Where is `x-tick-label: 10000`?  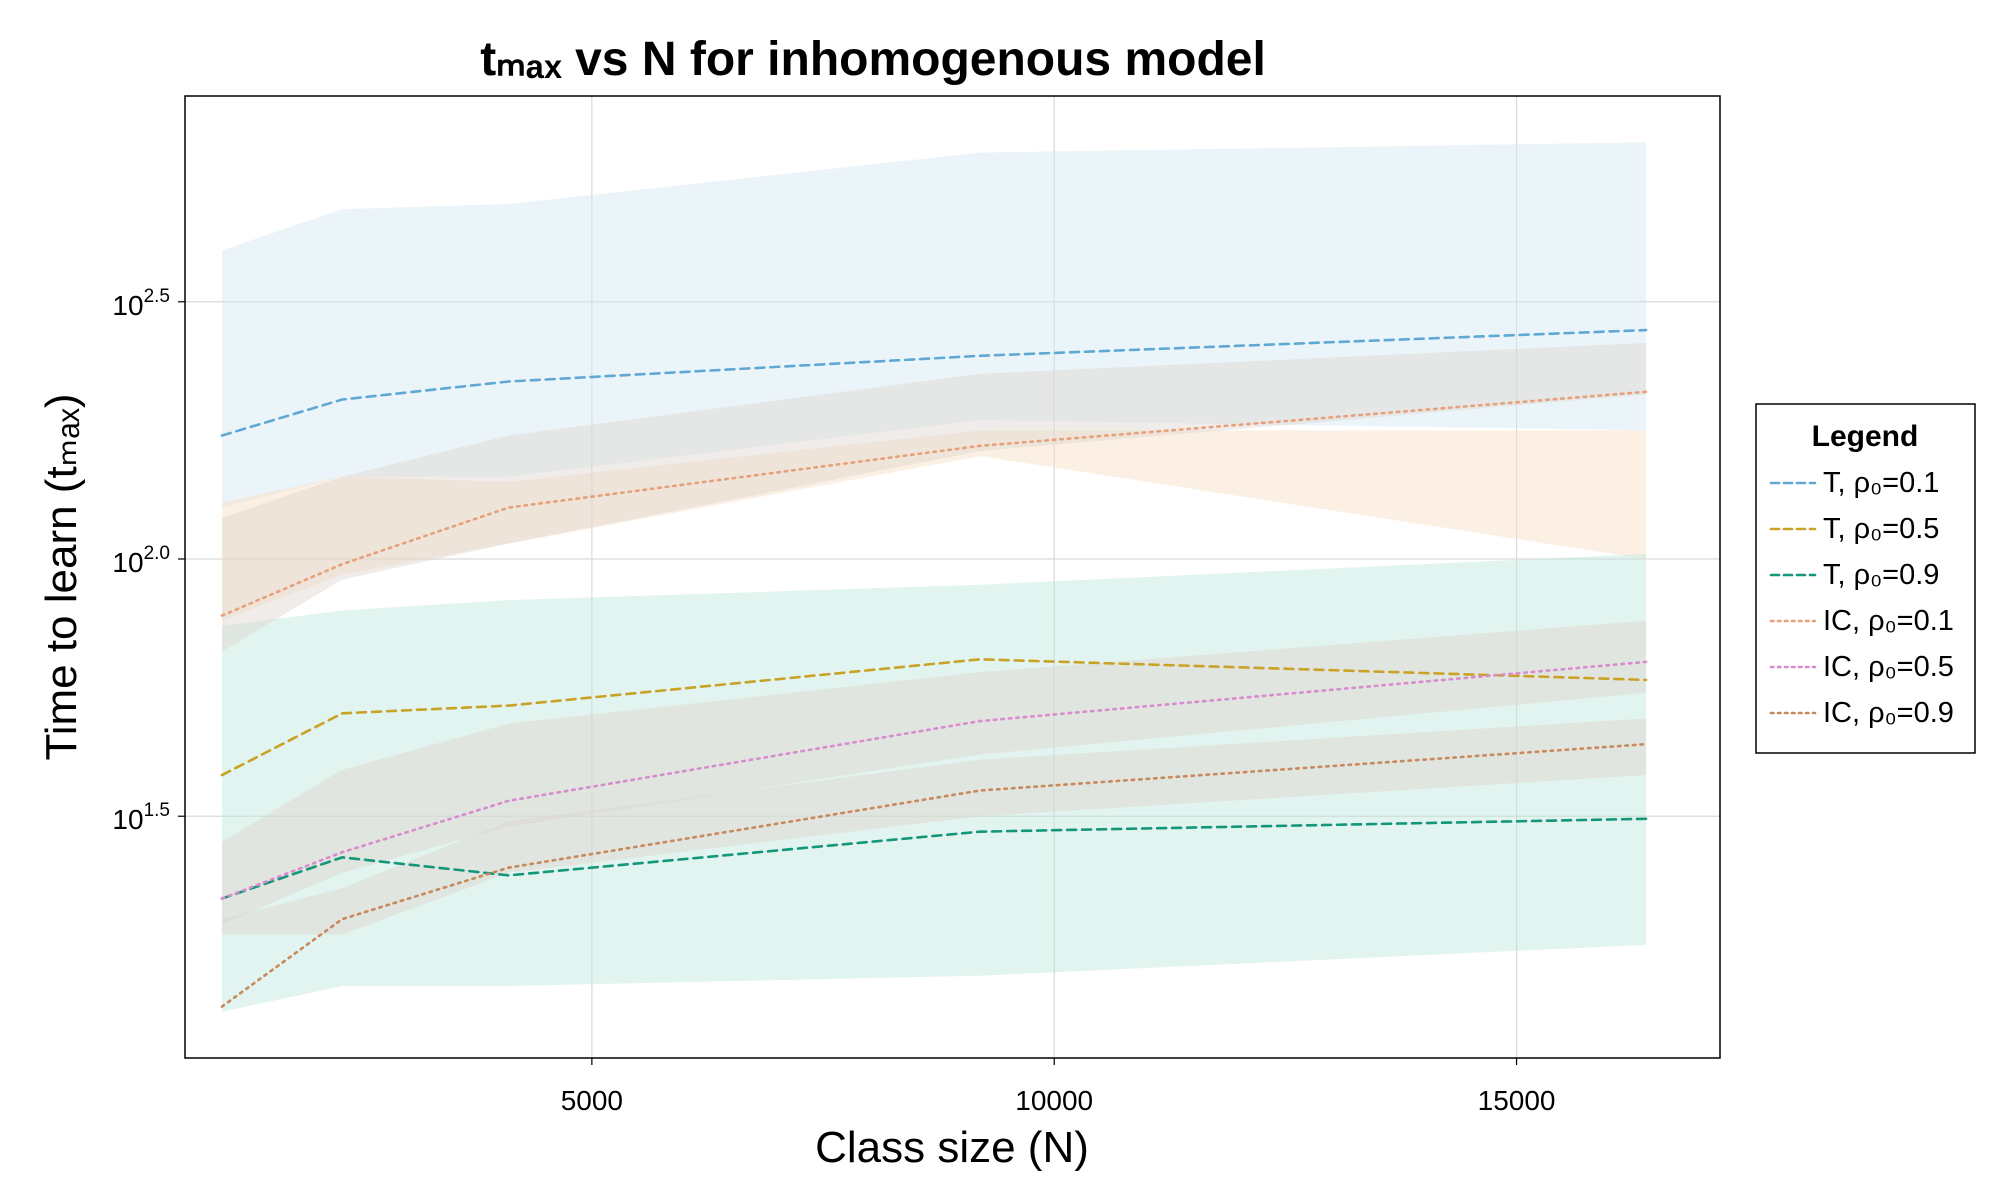
x-tick-label: 10000 is located at coordinates (1054, 1100).